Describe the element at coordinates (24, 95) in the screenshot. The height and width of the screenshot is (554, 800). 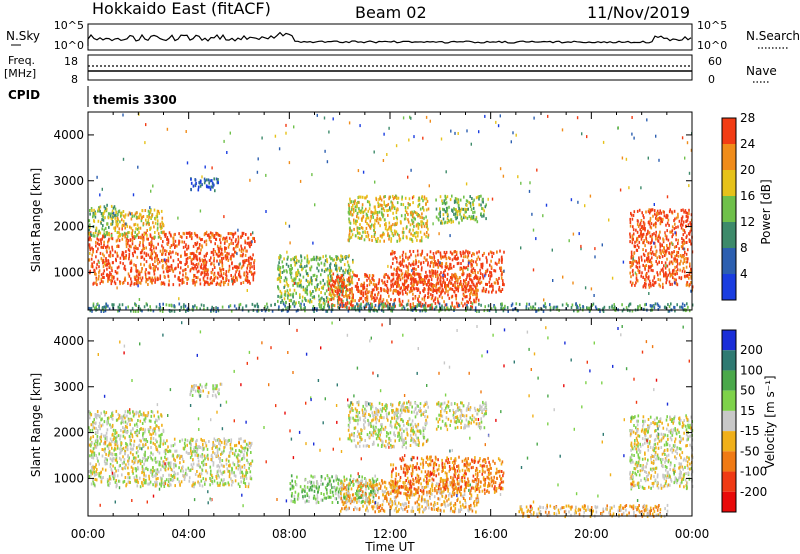
I see `cpid-label: CPID` at that location.